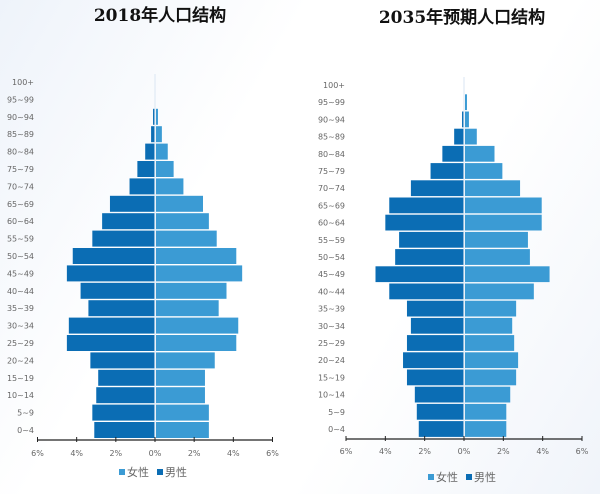 This screenshot has height=494, width=600. What do you see at coordinates (23, 82) in the screenshot?
I see `category-label: 100+` at bounding box center [23, 82].